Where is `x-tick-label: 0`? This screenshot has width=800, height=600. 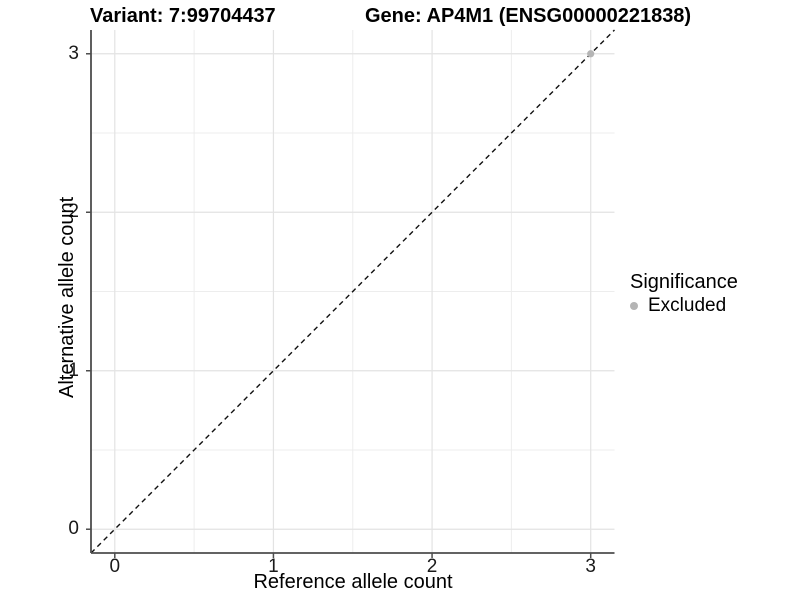 x-tick-label: 0 is located at coordinates (115, 566).